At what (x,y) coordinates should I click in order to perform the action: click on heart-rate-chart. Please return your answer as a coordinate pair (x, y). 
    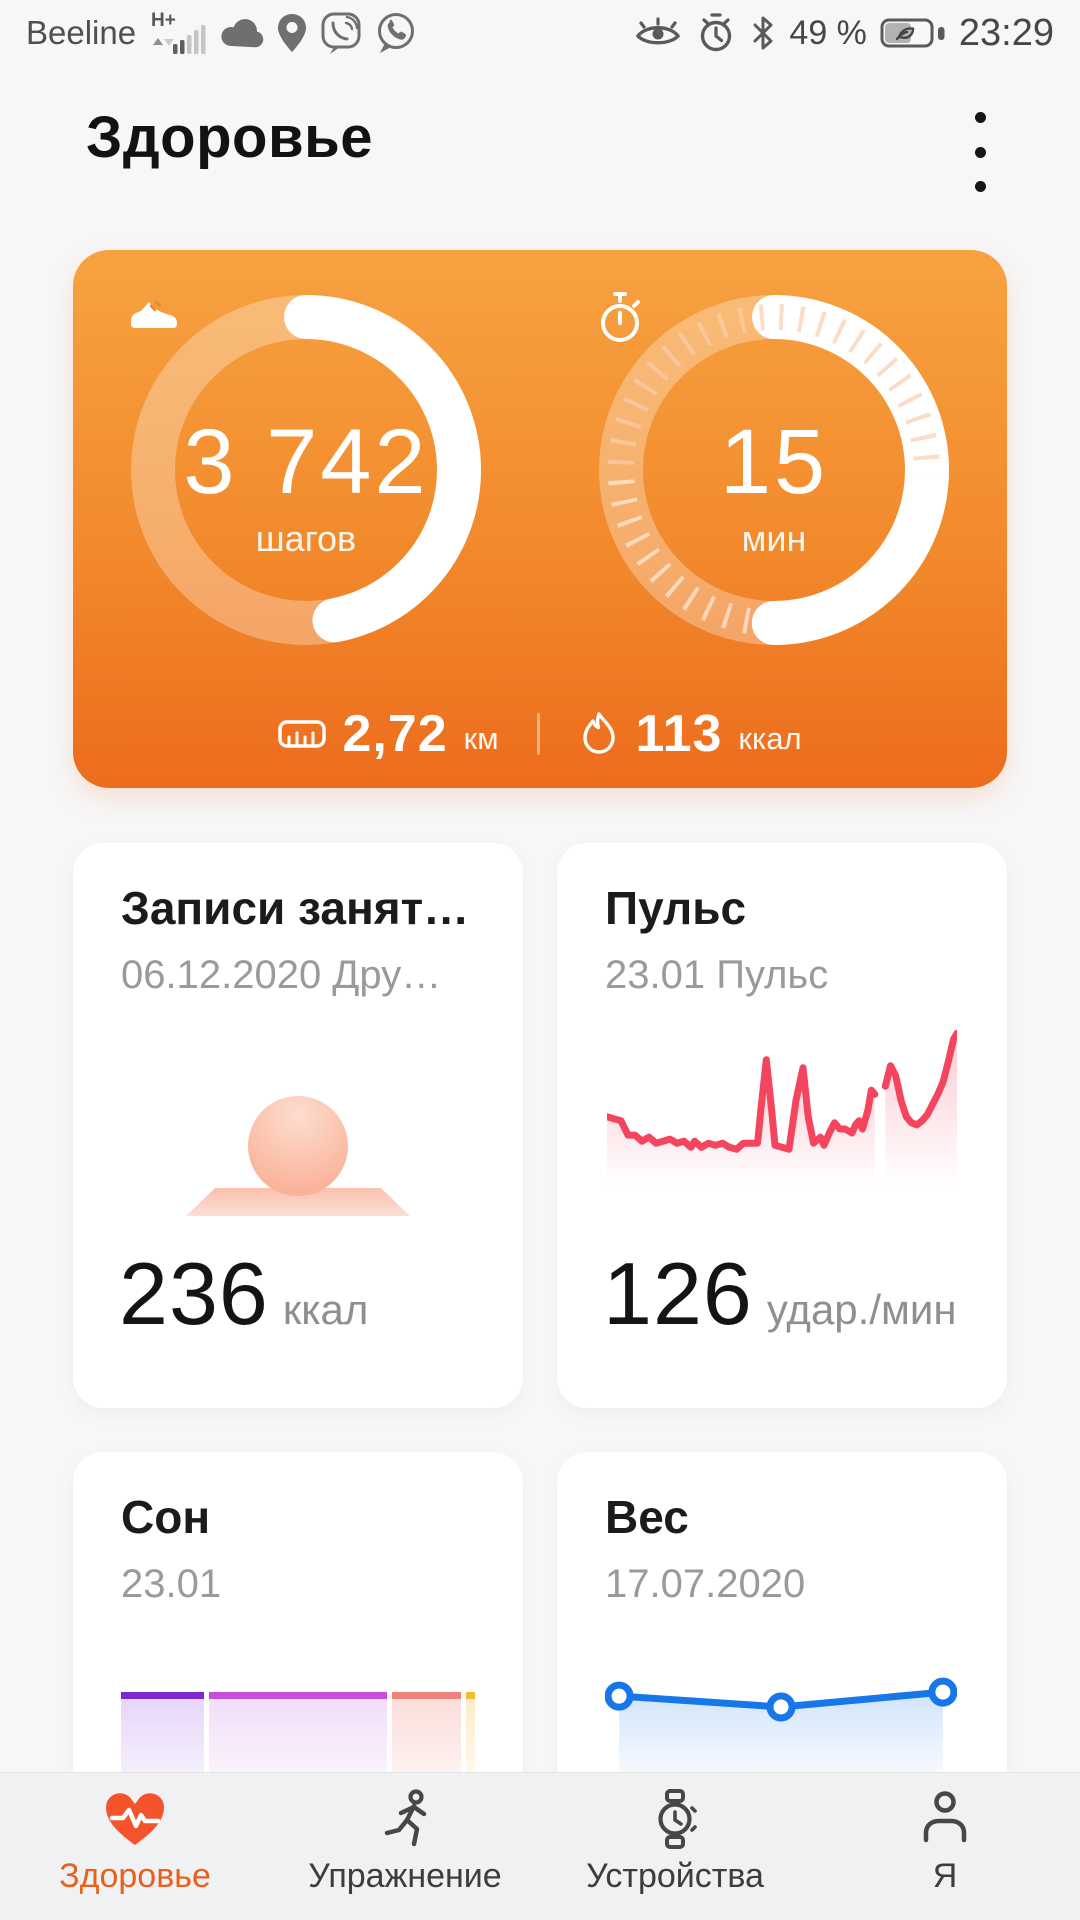
    Looking at the image, I should click on (782, 1104).